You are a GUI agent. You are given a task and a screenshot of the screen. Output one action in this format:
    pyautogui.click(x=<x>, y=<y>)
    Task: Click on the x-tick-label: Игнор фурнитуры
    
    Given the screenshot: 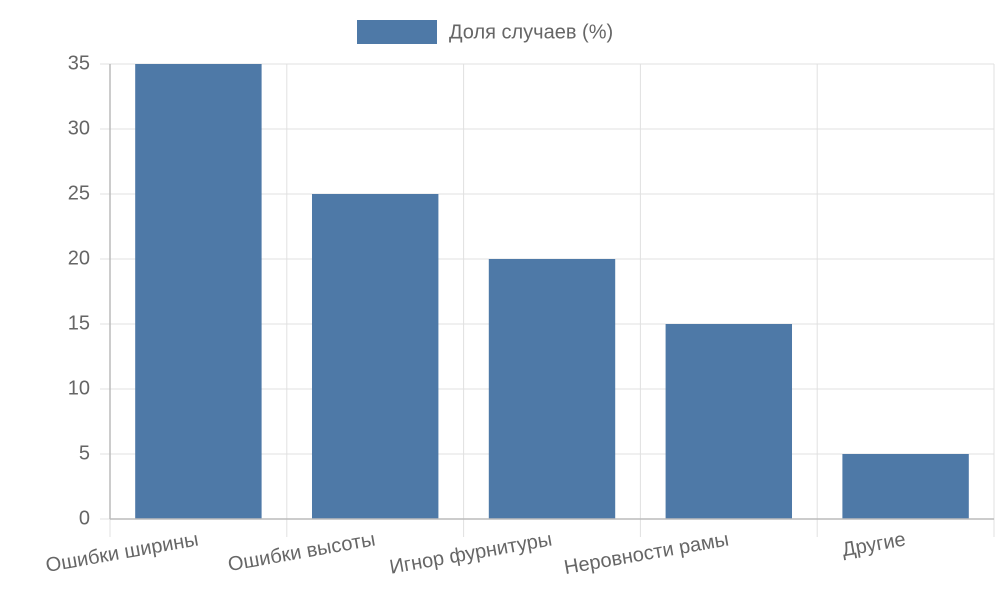 What is the action you would take?
    pyautogui.click(x=471, y=553)
    